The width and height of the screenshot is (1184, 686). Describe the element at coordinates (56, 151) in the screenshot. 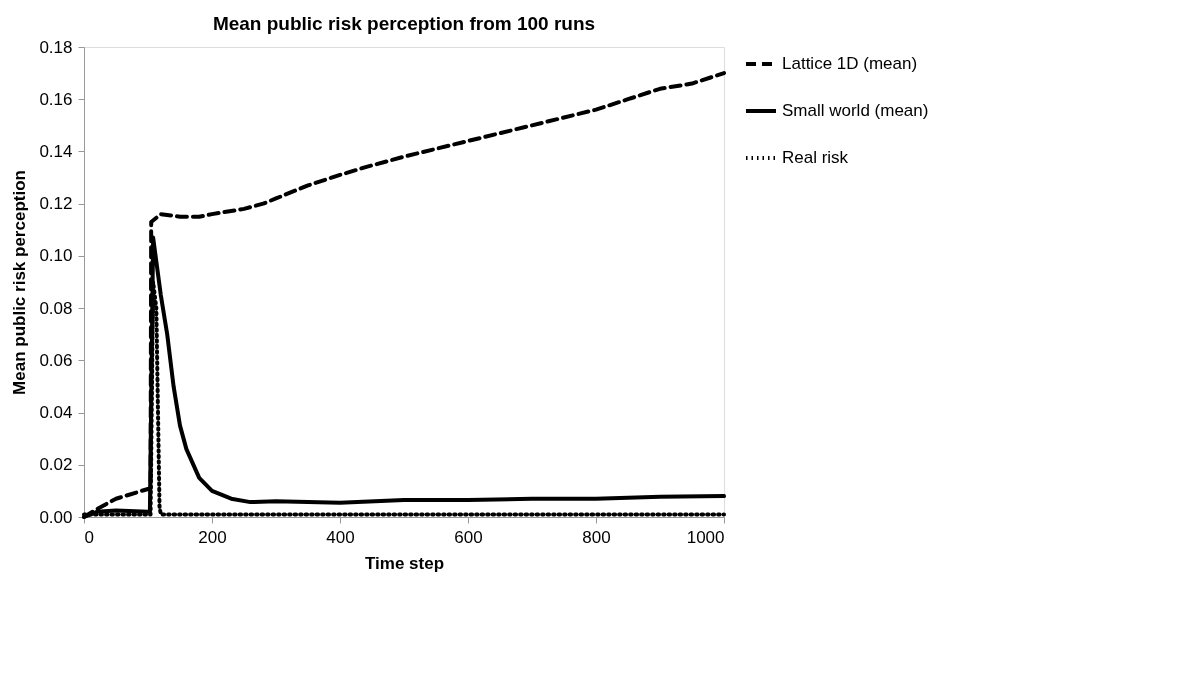

I see `y-tick-label: 0.14` at that location.